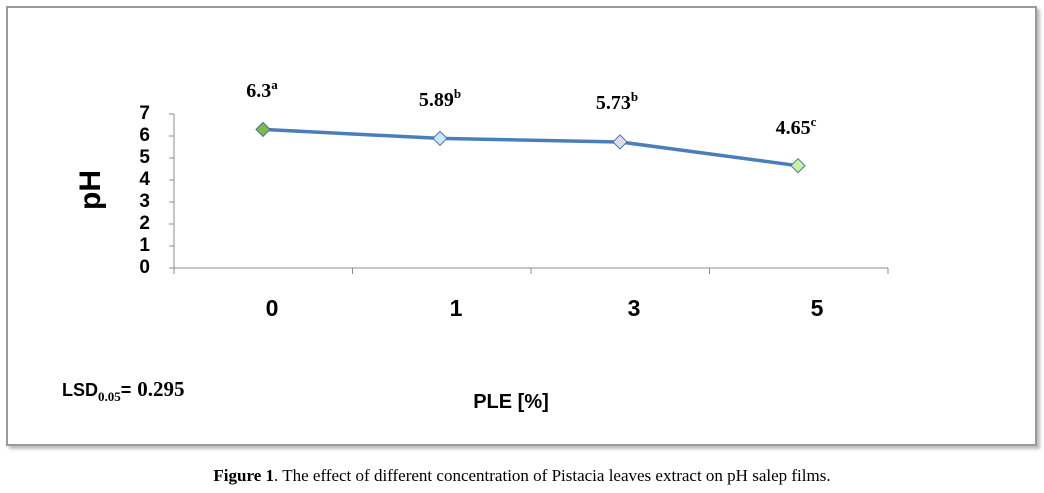 This screenshot has height=493, width=1044. I want to click on data-label: 5.89b, so click(440, 98).